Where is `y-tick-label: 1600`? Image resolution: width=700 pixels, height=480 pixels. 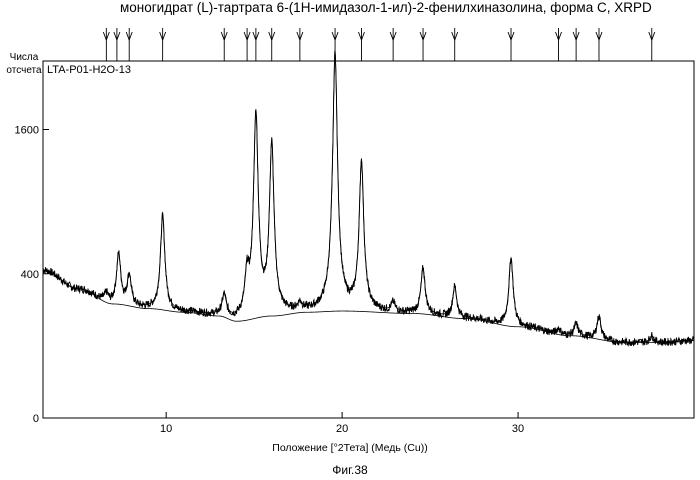
y-tick-label: 1600 is located at coordinates (27, 131).